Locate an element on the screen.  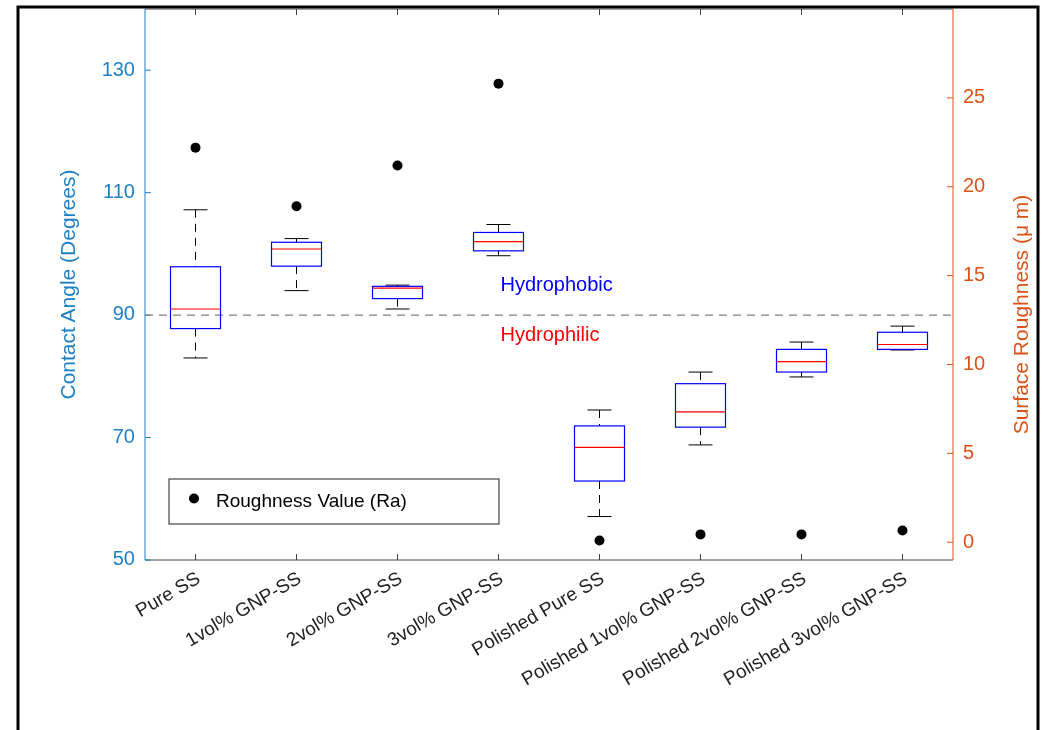
legend-label: Roughness Value (Ra) is located at coordinates (311, 500).